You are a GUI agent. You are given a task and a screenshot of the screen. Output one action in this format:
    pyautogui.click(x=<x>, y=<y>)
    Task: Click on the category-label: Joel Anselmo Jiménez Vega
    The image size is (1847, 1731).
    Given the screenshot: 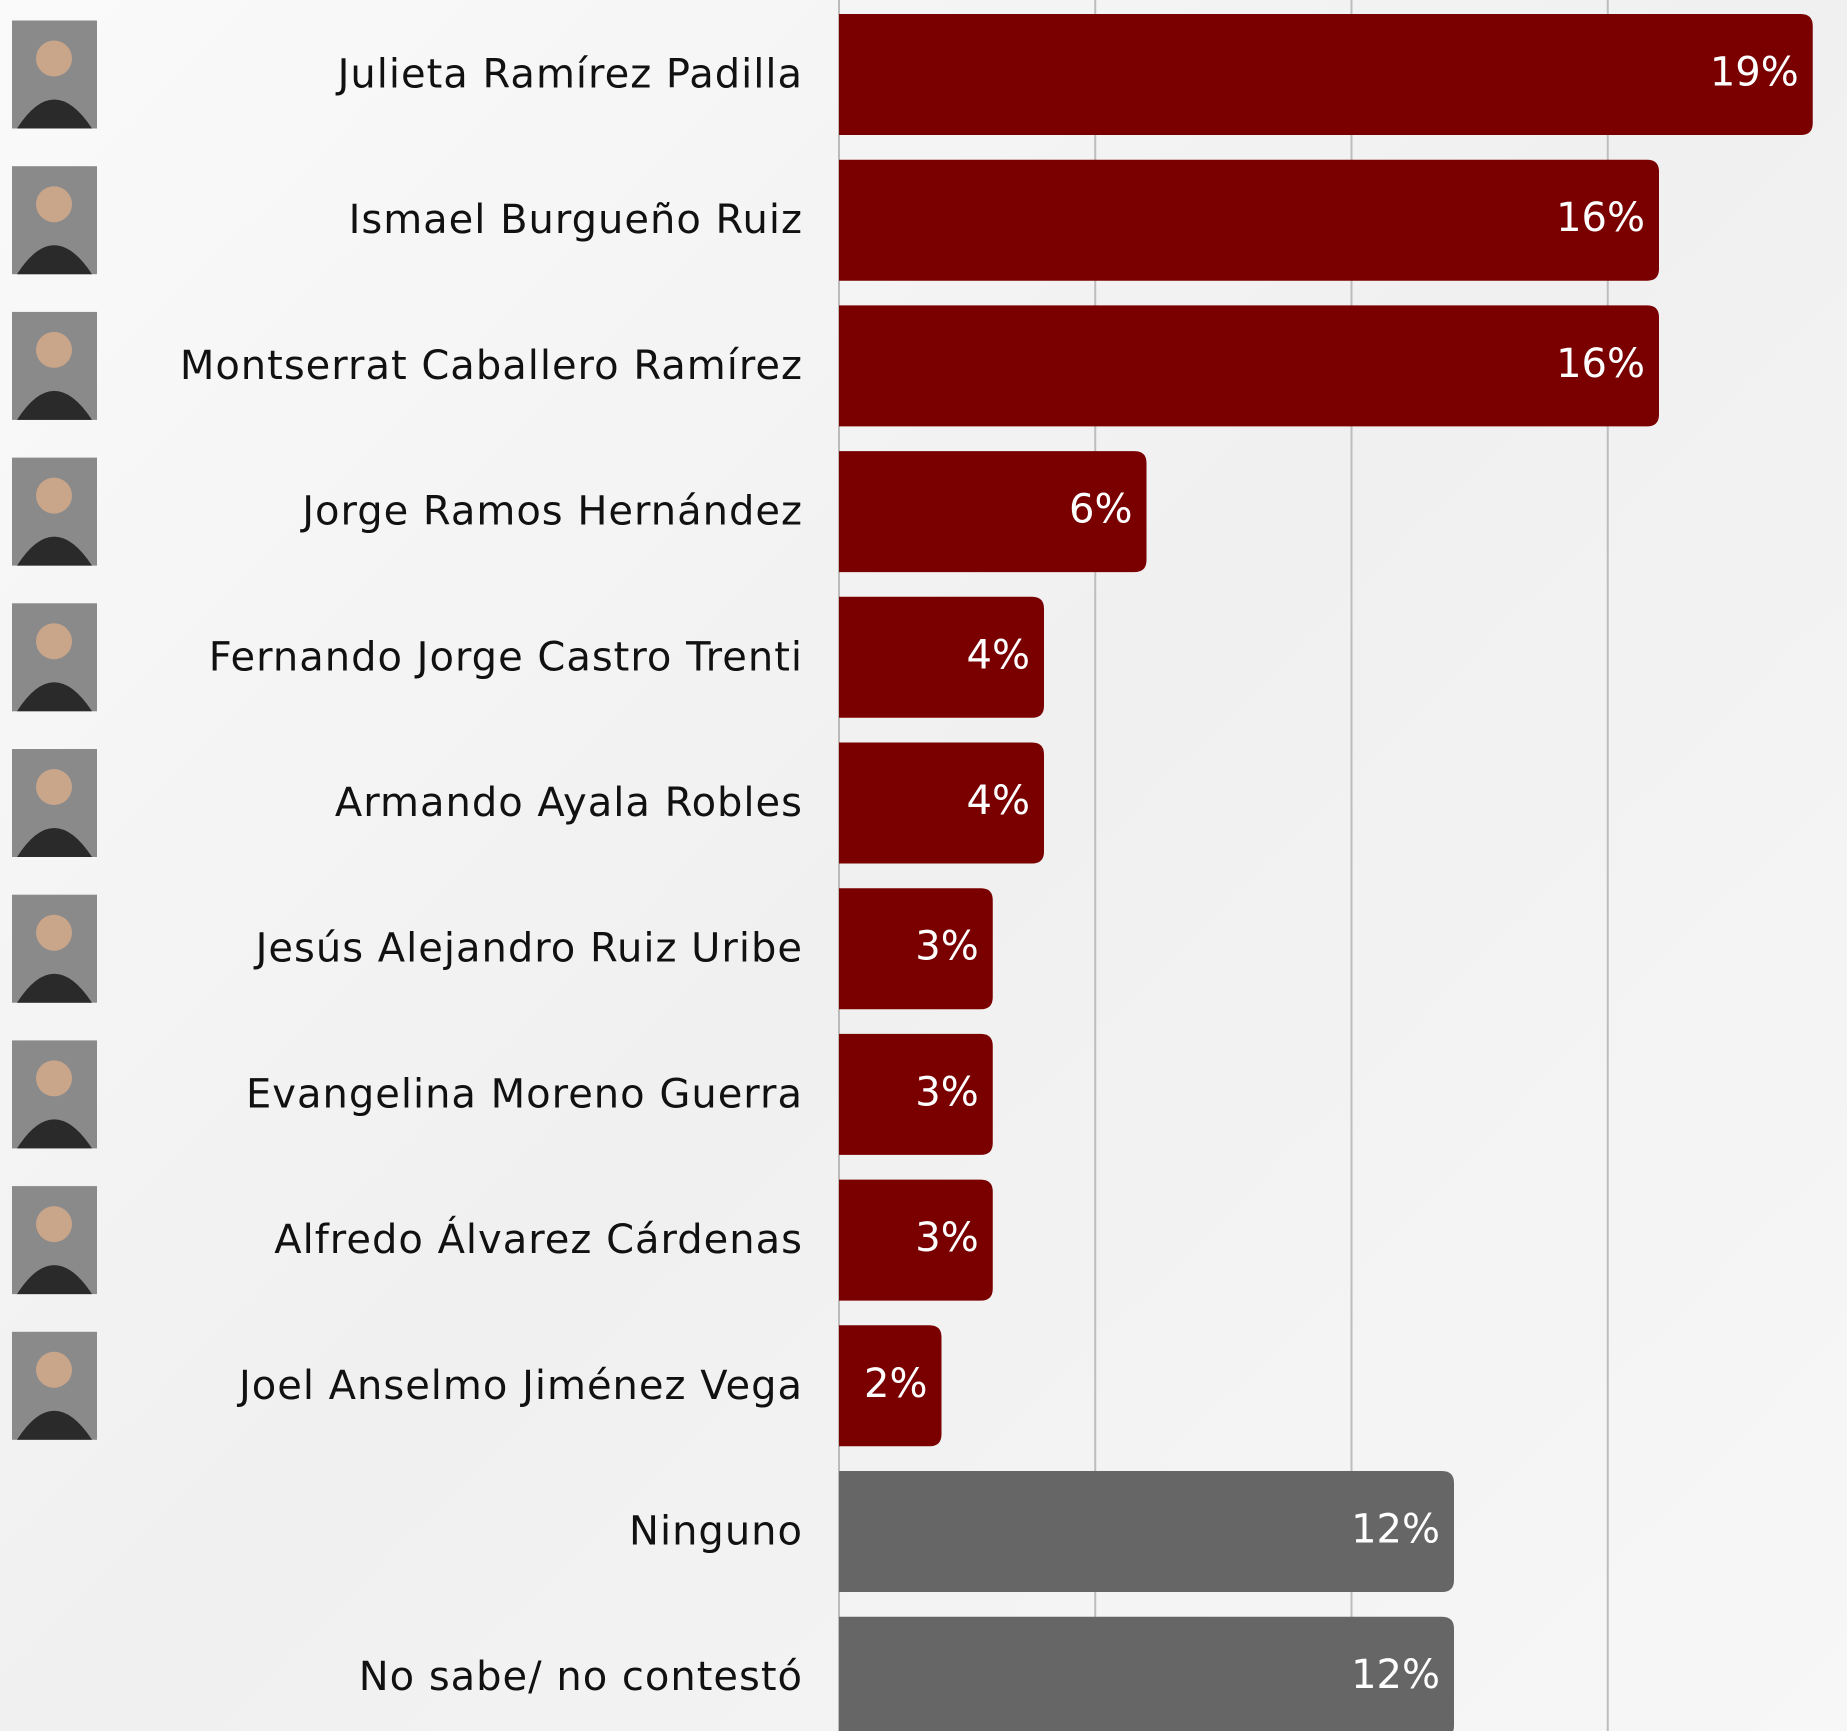 What is the action you would take?
    pyautogui.click(x=519, y=1386)
    